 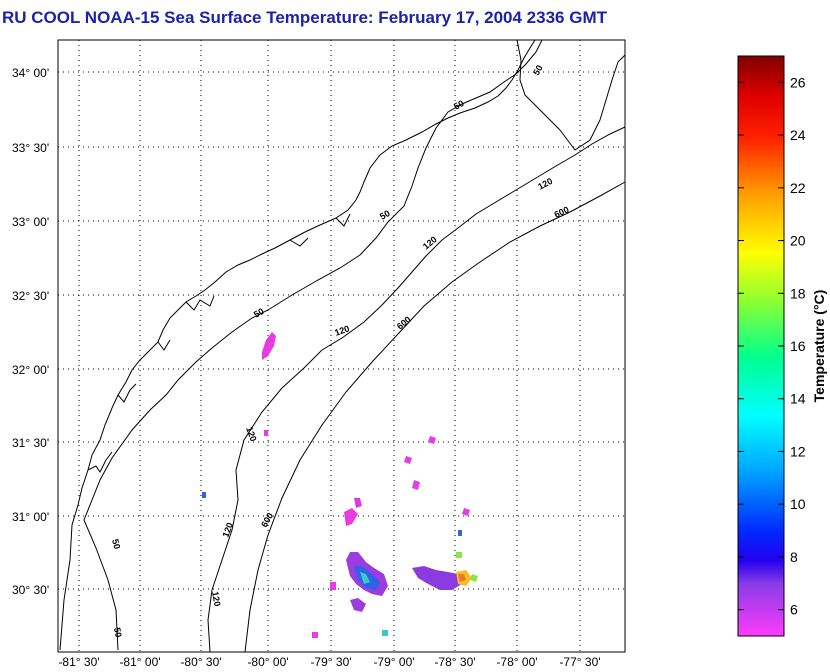 I want to click on lon-label: -77° 30', so click(x=579, y=662).